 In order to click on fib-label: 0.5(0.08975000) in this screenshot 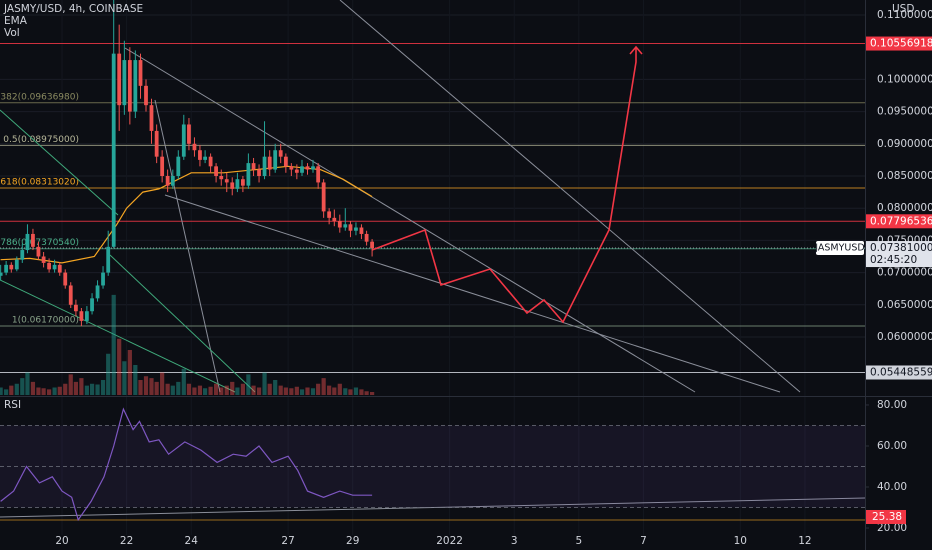, I will do `click(41, 140)`.